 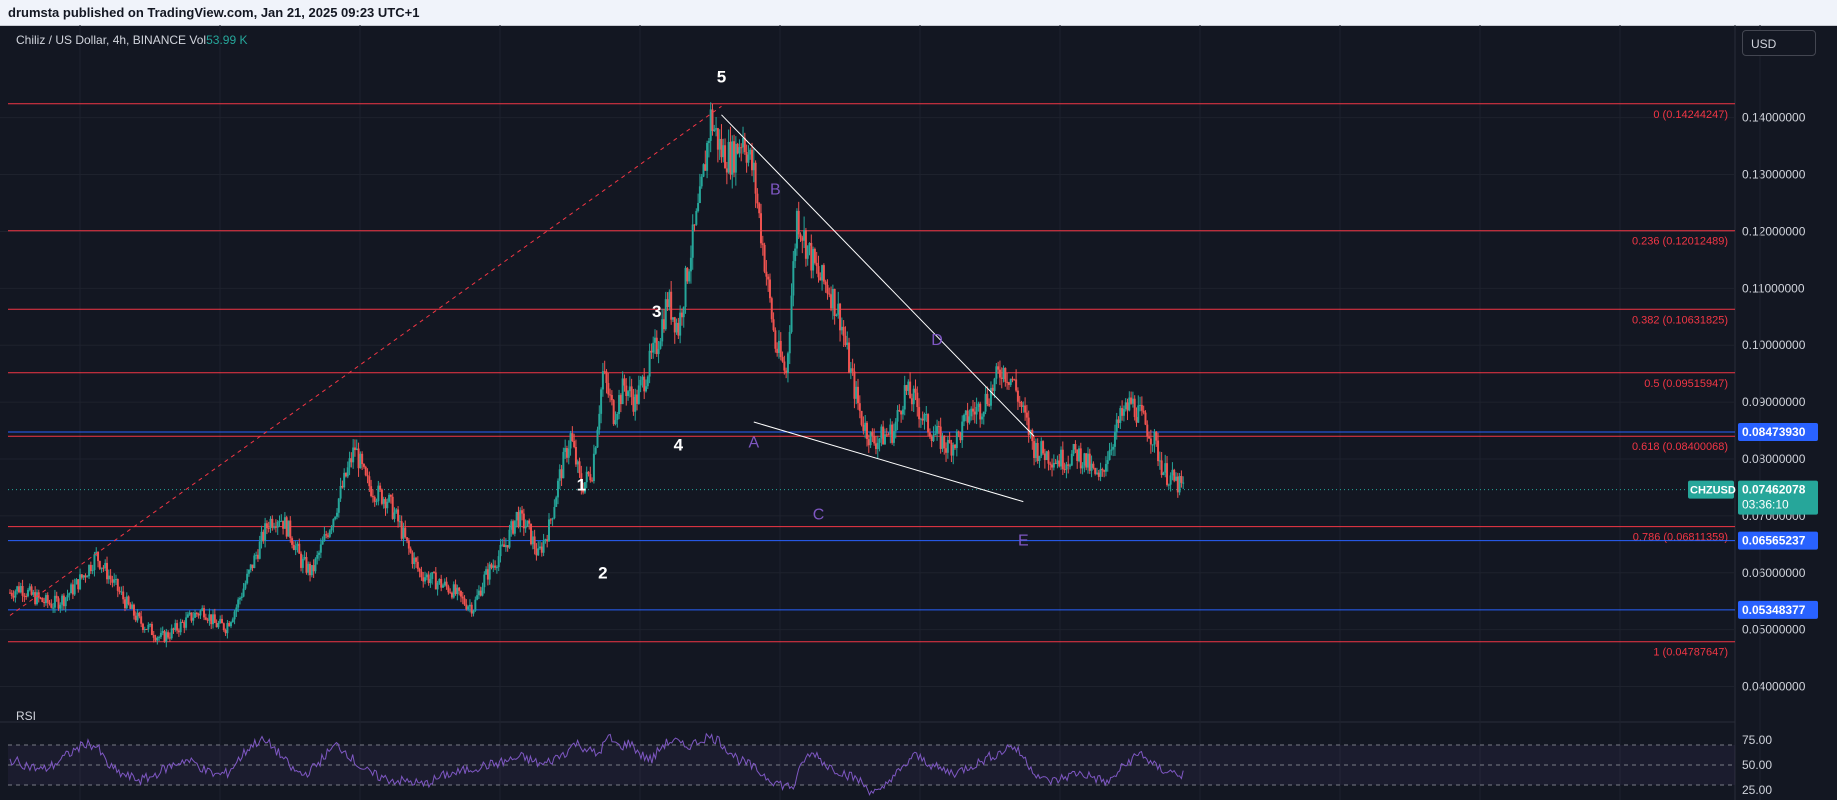 What do you see at coordinates (1779, 43) in the screenshot?
I see `currency-button: USD` at bounding box center [1779, 43].